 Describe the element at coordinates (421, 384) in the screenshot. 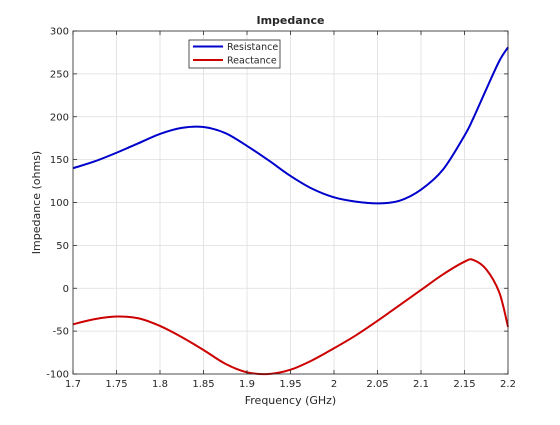

I see `x-tick-label: 2.1` at that location.